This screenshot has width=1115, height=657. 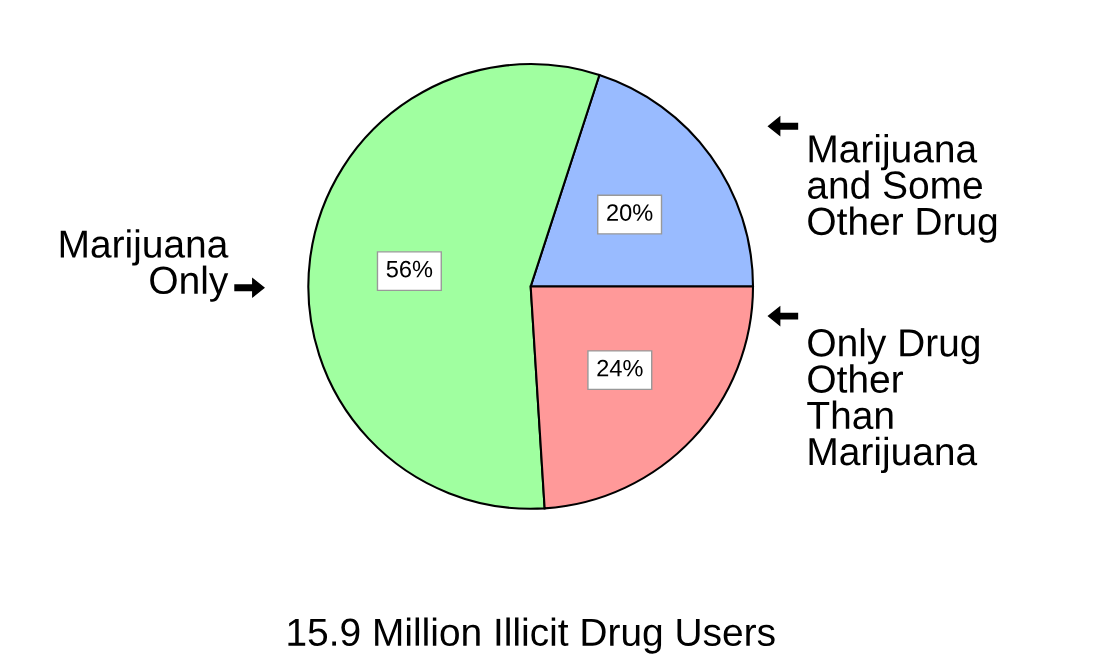 What do you see at coordinates (630, 212) in the screenshot?
I see `data-label: 20%` at bounding box center [630, 212].